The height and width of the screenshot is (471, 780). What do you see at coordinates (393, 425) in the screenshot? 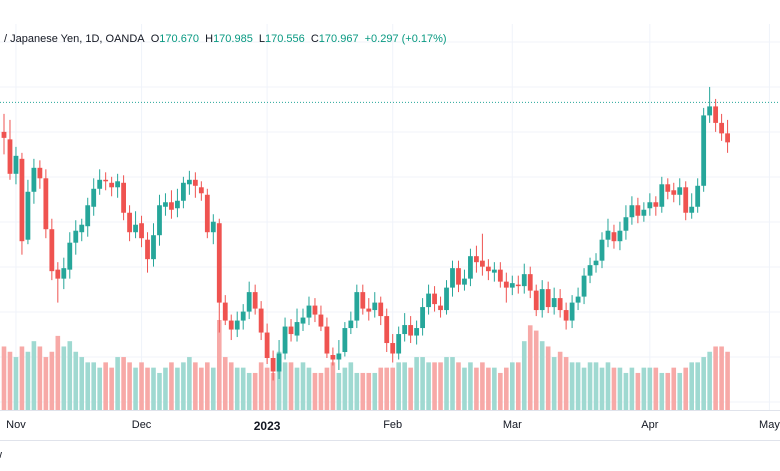
I see `time-axis-tick-label: Feb` at bounding box center [393, 425].